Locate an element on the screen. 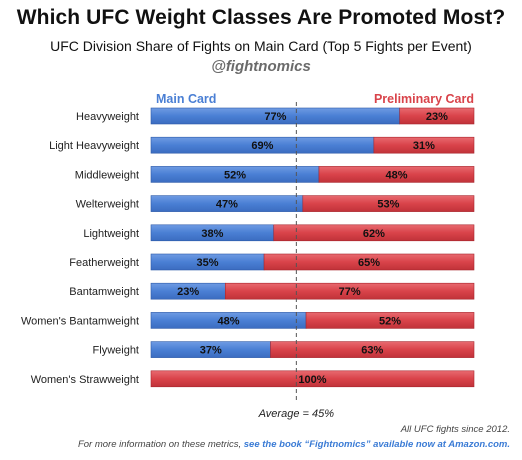 The height and width of the screenshot is (460, 522). category-label: Women's Strawweight is located at coordinates (85, 380).